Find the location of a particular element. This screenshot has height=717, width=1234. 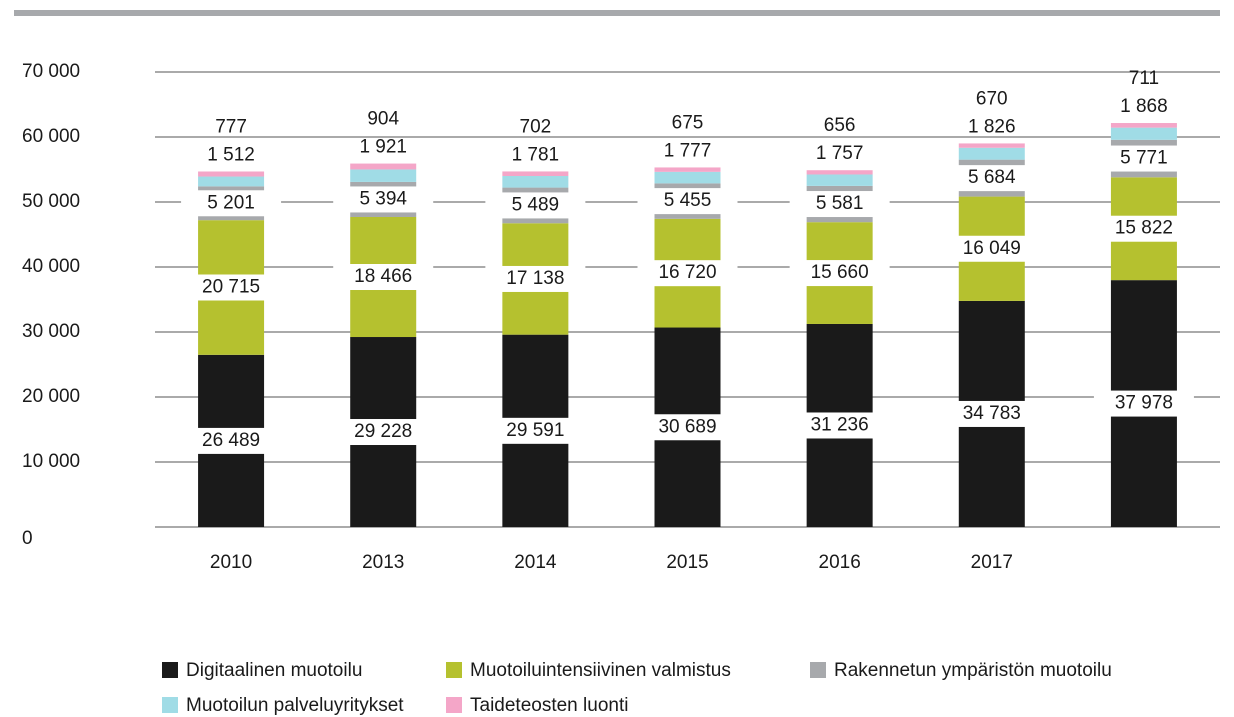

data-label: 5 771 is located at coordinates (1144, 158).